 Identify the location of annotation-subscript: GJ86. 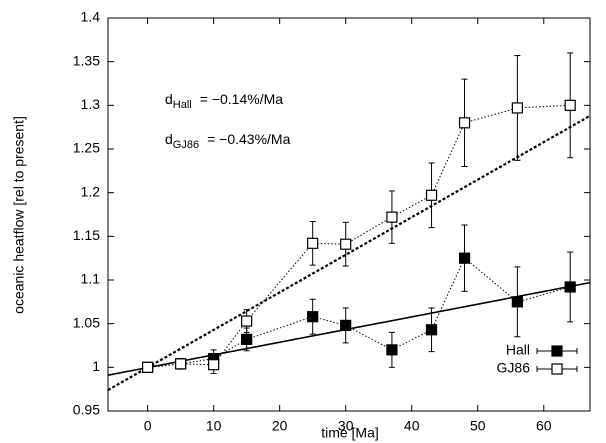
(186, 145).